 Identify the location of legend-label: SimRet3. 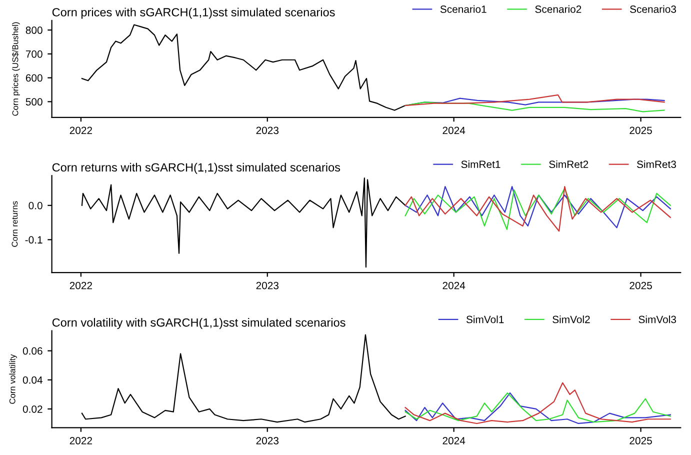
(656, 164).